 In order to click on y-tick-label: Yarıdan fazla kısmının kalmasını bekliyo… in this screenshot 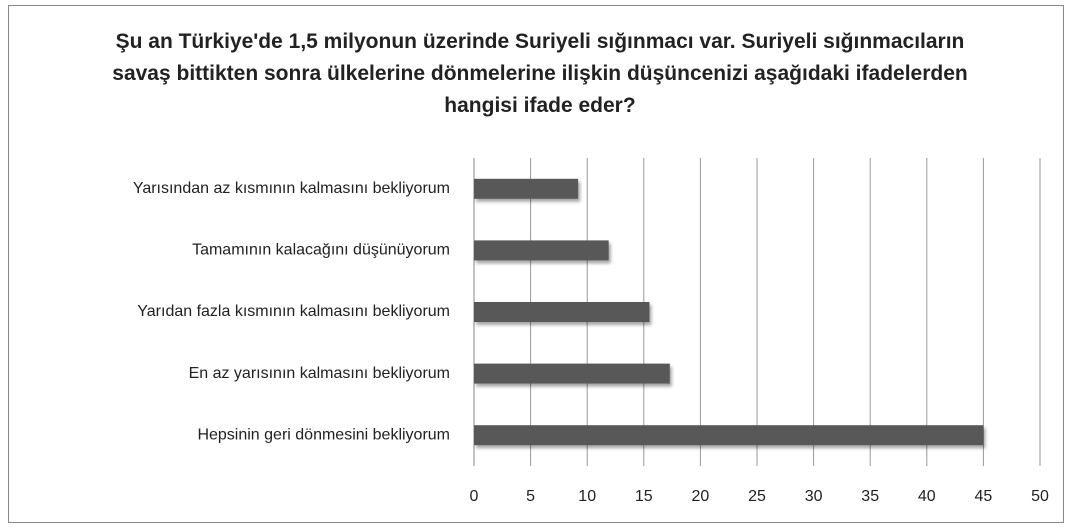, I will do `click(293, 311)`.